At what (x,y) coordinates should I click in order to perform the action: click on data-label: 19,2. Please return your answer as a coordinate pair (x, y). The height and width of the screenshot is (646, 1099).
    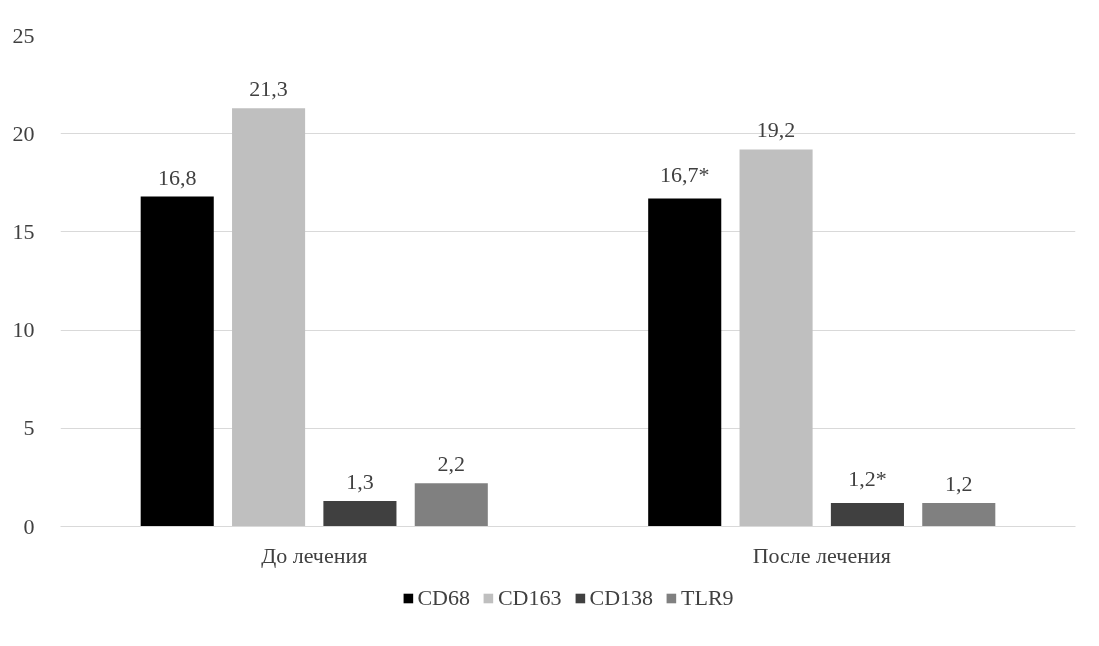
    Looking at the image, I should click on (776, 130).